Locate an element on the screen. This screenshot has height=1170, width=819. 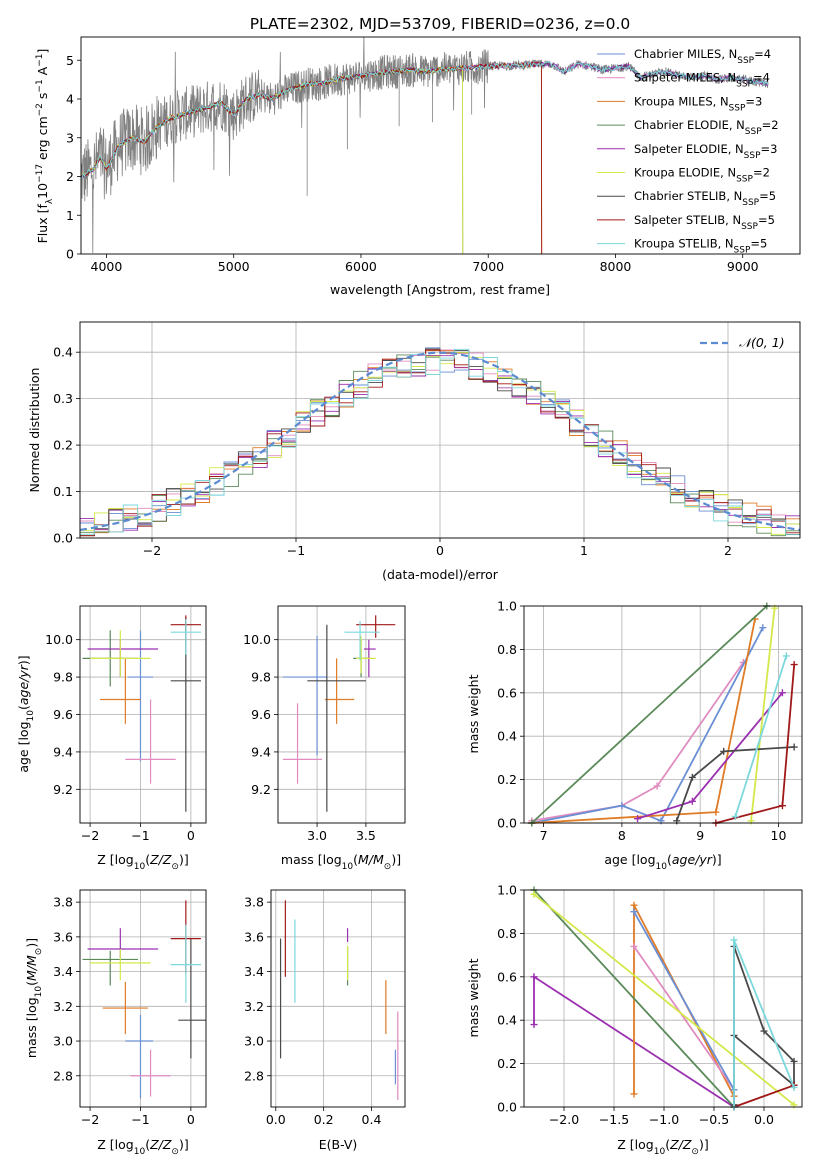
histogram-step is located at coordinates (439, 443).